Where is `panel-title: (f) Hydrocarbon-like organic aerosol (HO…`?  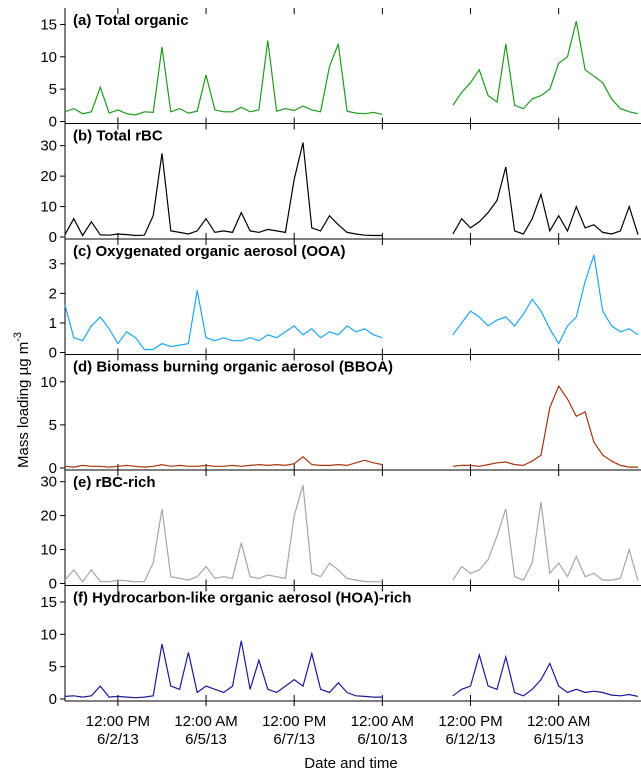
panel-title: (f) Hydrocarbon-like organic aerosol (HO… is located at coordinates (242, 598).